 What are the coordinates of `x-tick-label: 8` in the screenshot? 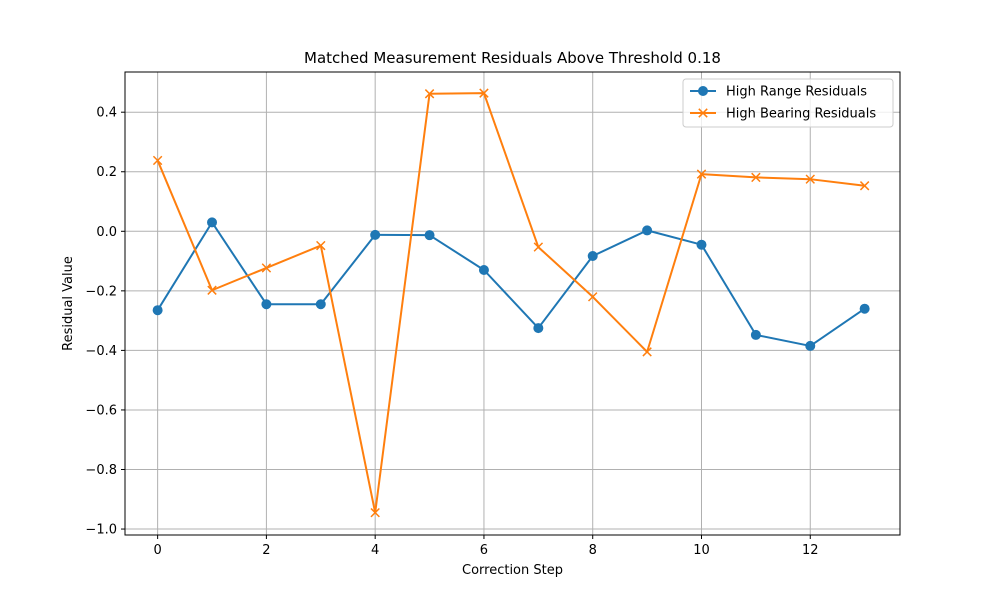 It's located at (593, 550).